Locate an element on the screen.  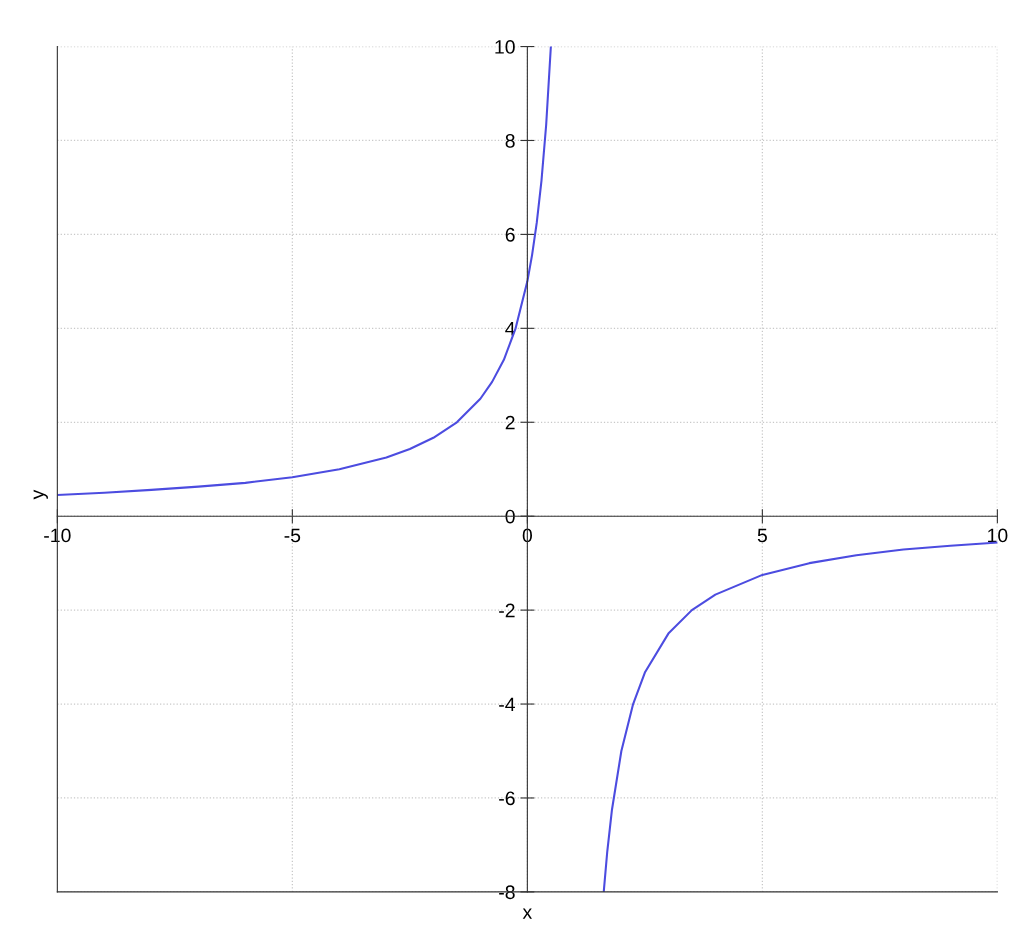
y-tick-label: -6 is located at coordinates (507, 798).